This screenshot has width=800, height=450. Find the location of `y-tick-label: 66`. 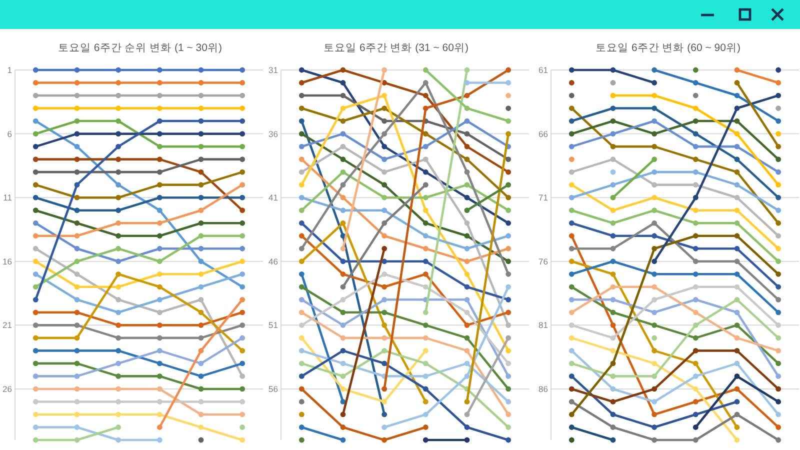

y-tick-label: 66 is located at coordinates (543, 133).